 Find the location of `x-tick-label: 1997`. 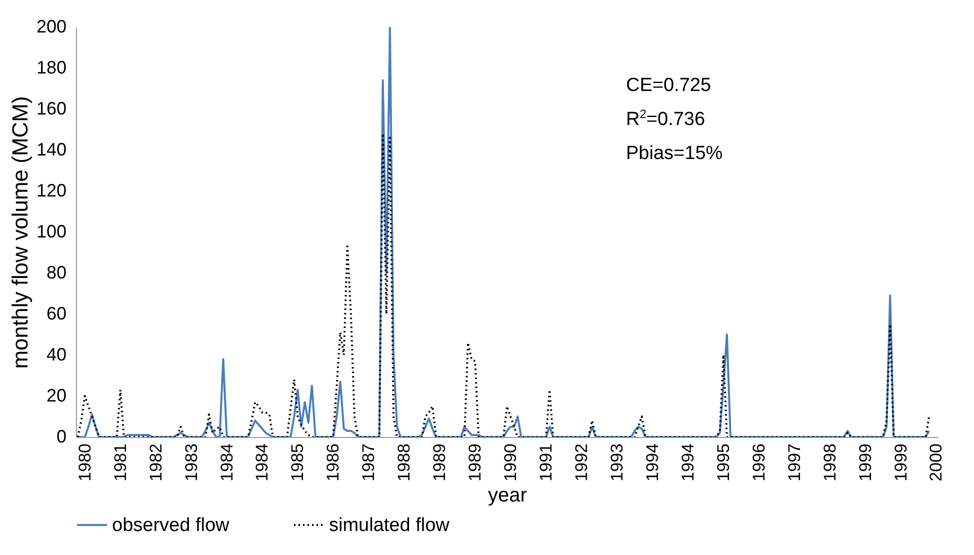

x-tick-label: 1997 is located at coordinates (794, 463).